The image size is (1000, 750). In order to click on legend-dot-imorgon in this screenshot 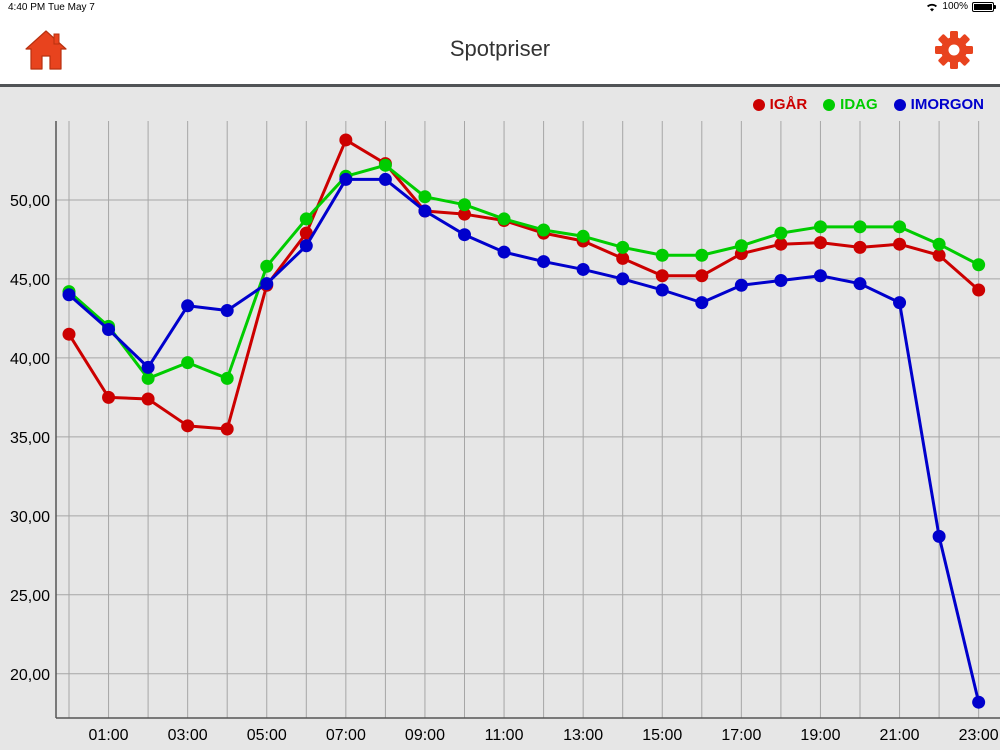, I will do `click(899, 104)`.